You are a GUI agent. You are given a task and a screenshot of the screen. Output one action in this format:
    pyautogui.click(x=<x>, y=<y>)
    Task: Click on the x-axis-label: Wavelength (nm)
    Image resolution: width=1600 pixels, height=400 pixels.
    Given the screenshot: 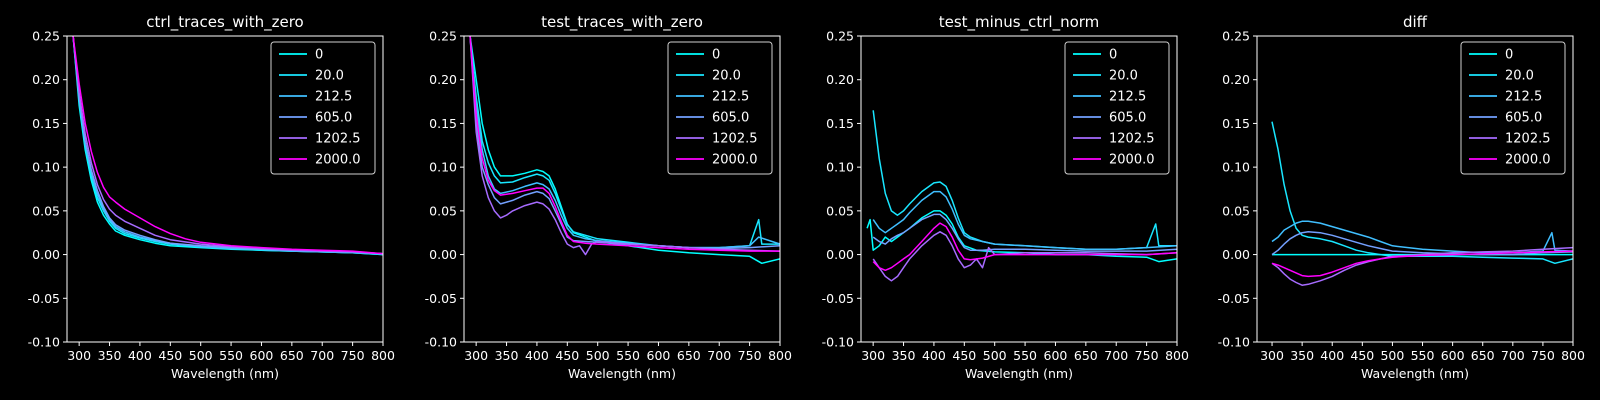 What is the action you would take?
    pyautogui.click(x=225, y=373)
    